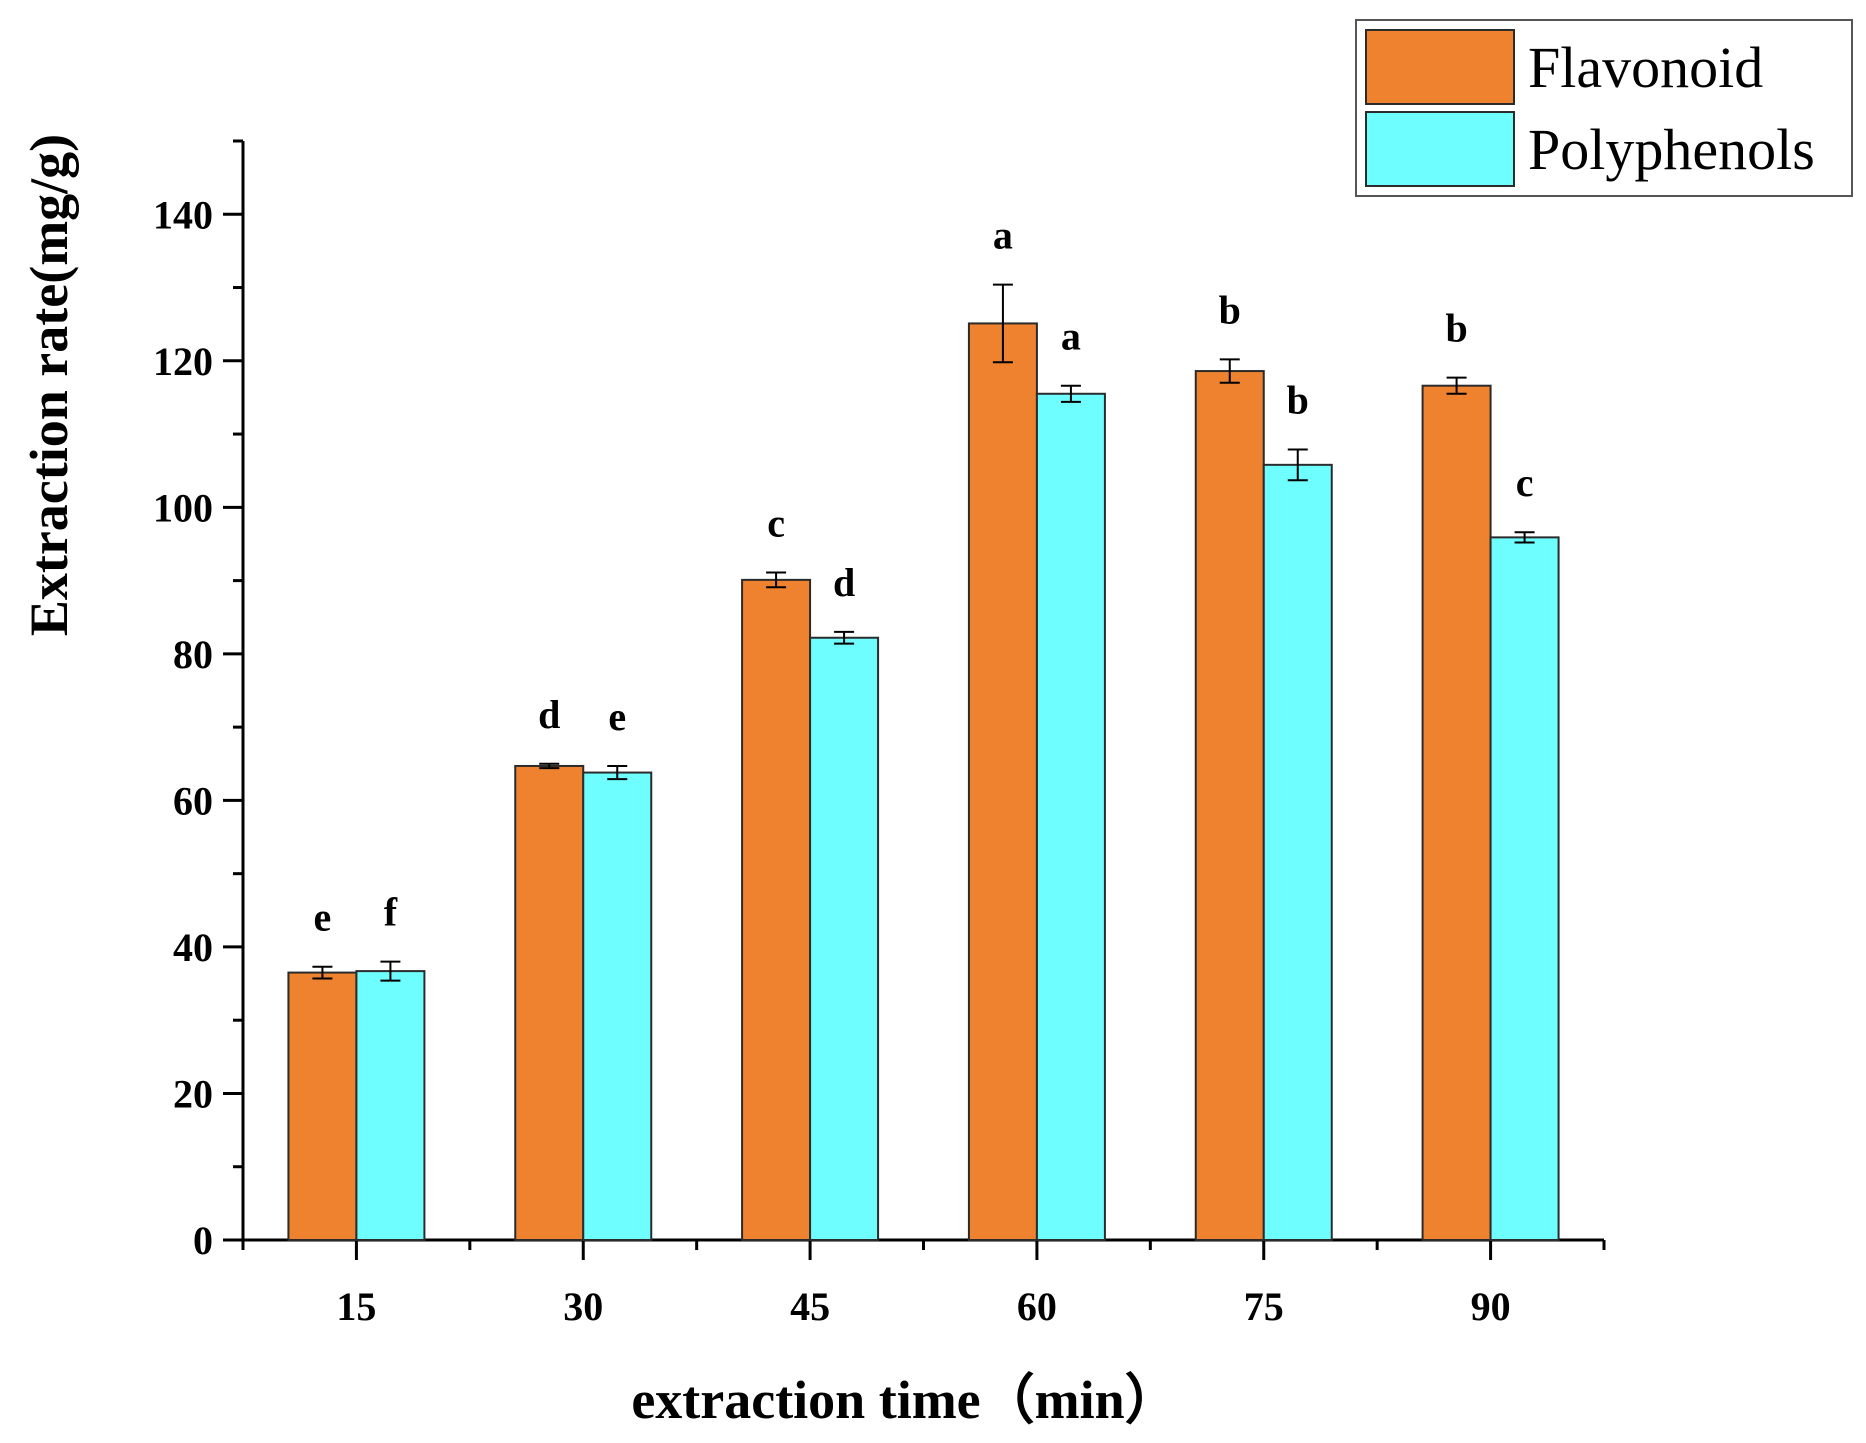 The height and width of the screenshot is (1443, 1866). Describe the element at coordinates (1440, 149) in the screenshot. I see `legend-swatch-polyphenols` at that location.